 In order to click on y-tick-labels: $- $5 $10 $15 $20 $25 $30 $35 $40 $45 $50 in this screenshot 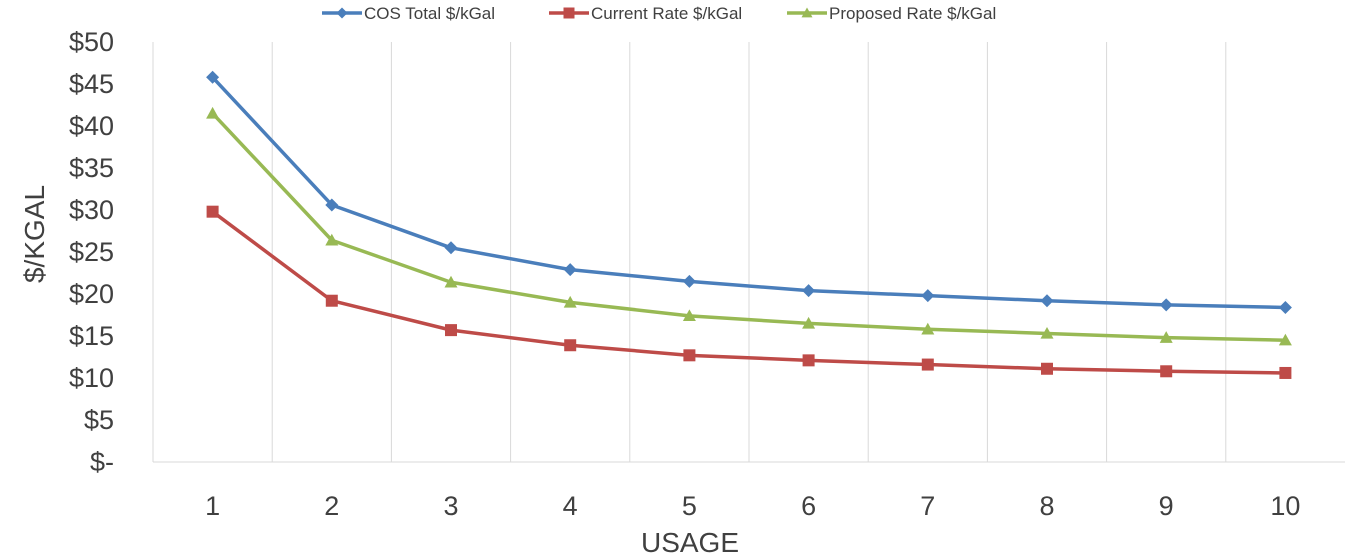, I will do `click(91, 252)`.